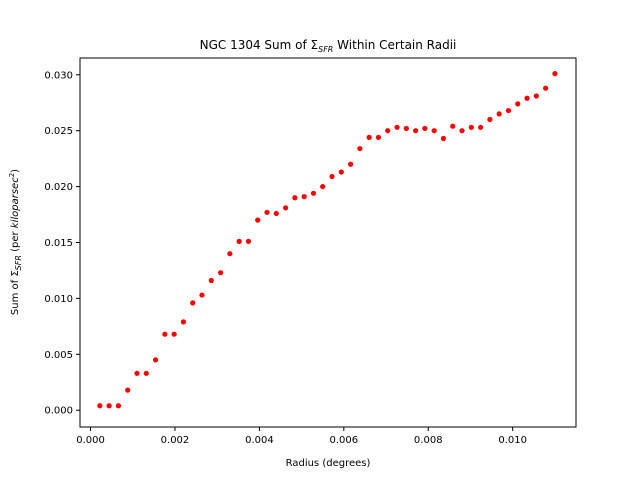  Describe the element at coordinates (512, 440) in the screenshot. I see `x-tick-label: 0.010` at that location.